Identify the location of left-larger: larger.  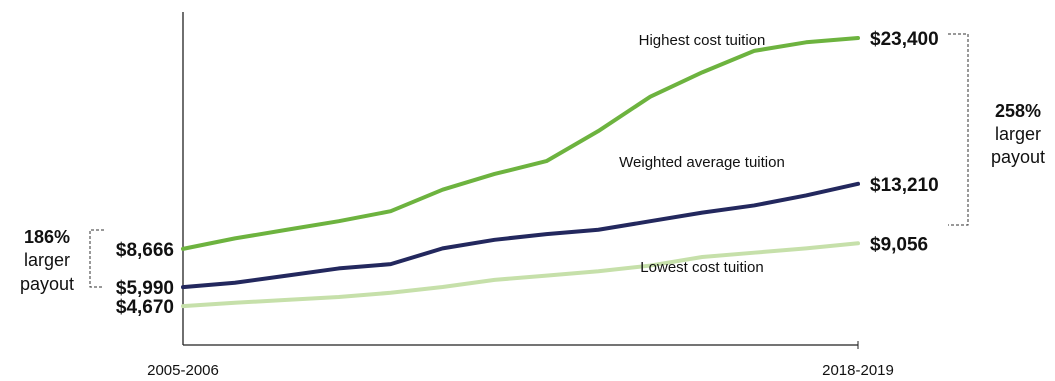
(47, 260).